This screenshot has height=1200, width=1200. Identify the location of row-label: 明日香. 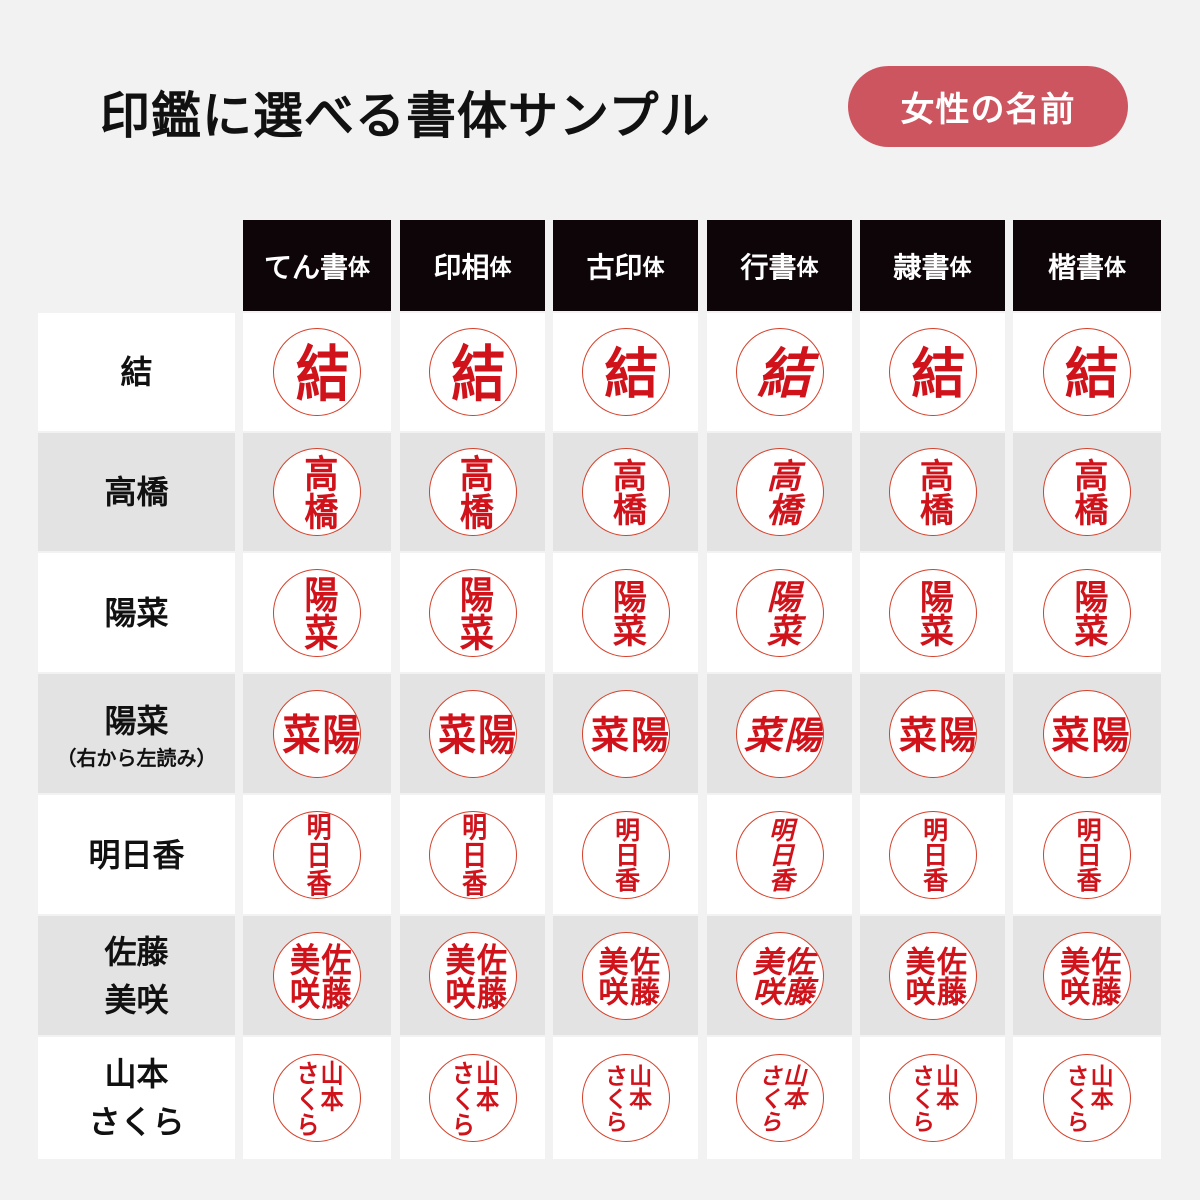
(136, 854).